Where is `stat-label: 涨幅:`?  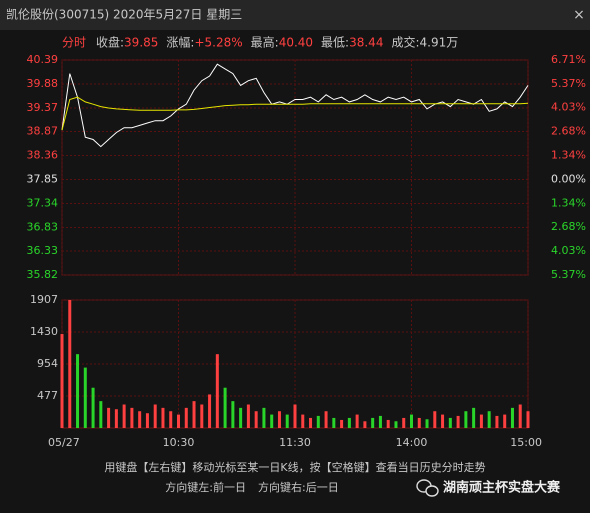 stat-label: 涨幅: is located at coordinates (180, 42).